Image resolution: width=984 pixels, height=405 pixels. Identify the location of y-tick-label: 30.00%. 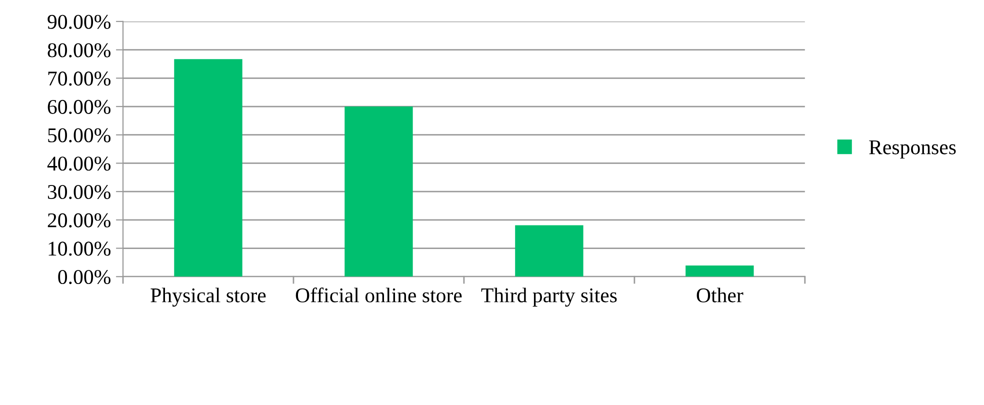
(79, 192).